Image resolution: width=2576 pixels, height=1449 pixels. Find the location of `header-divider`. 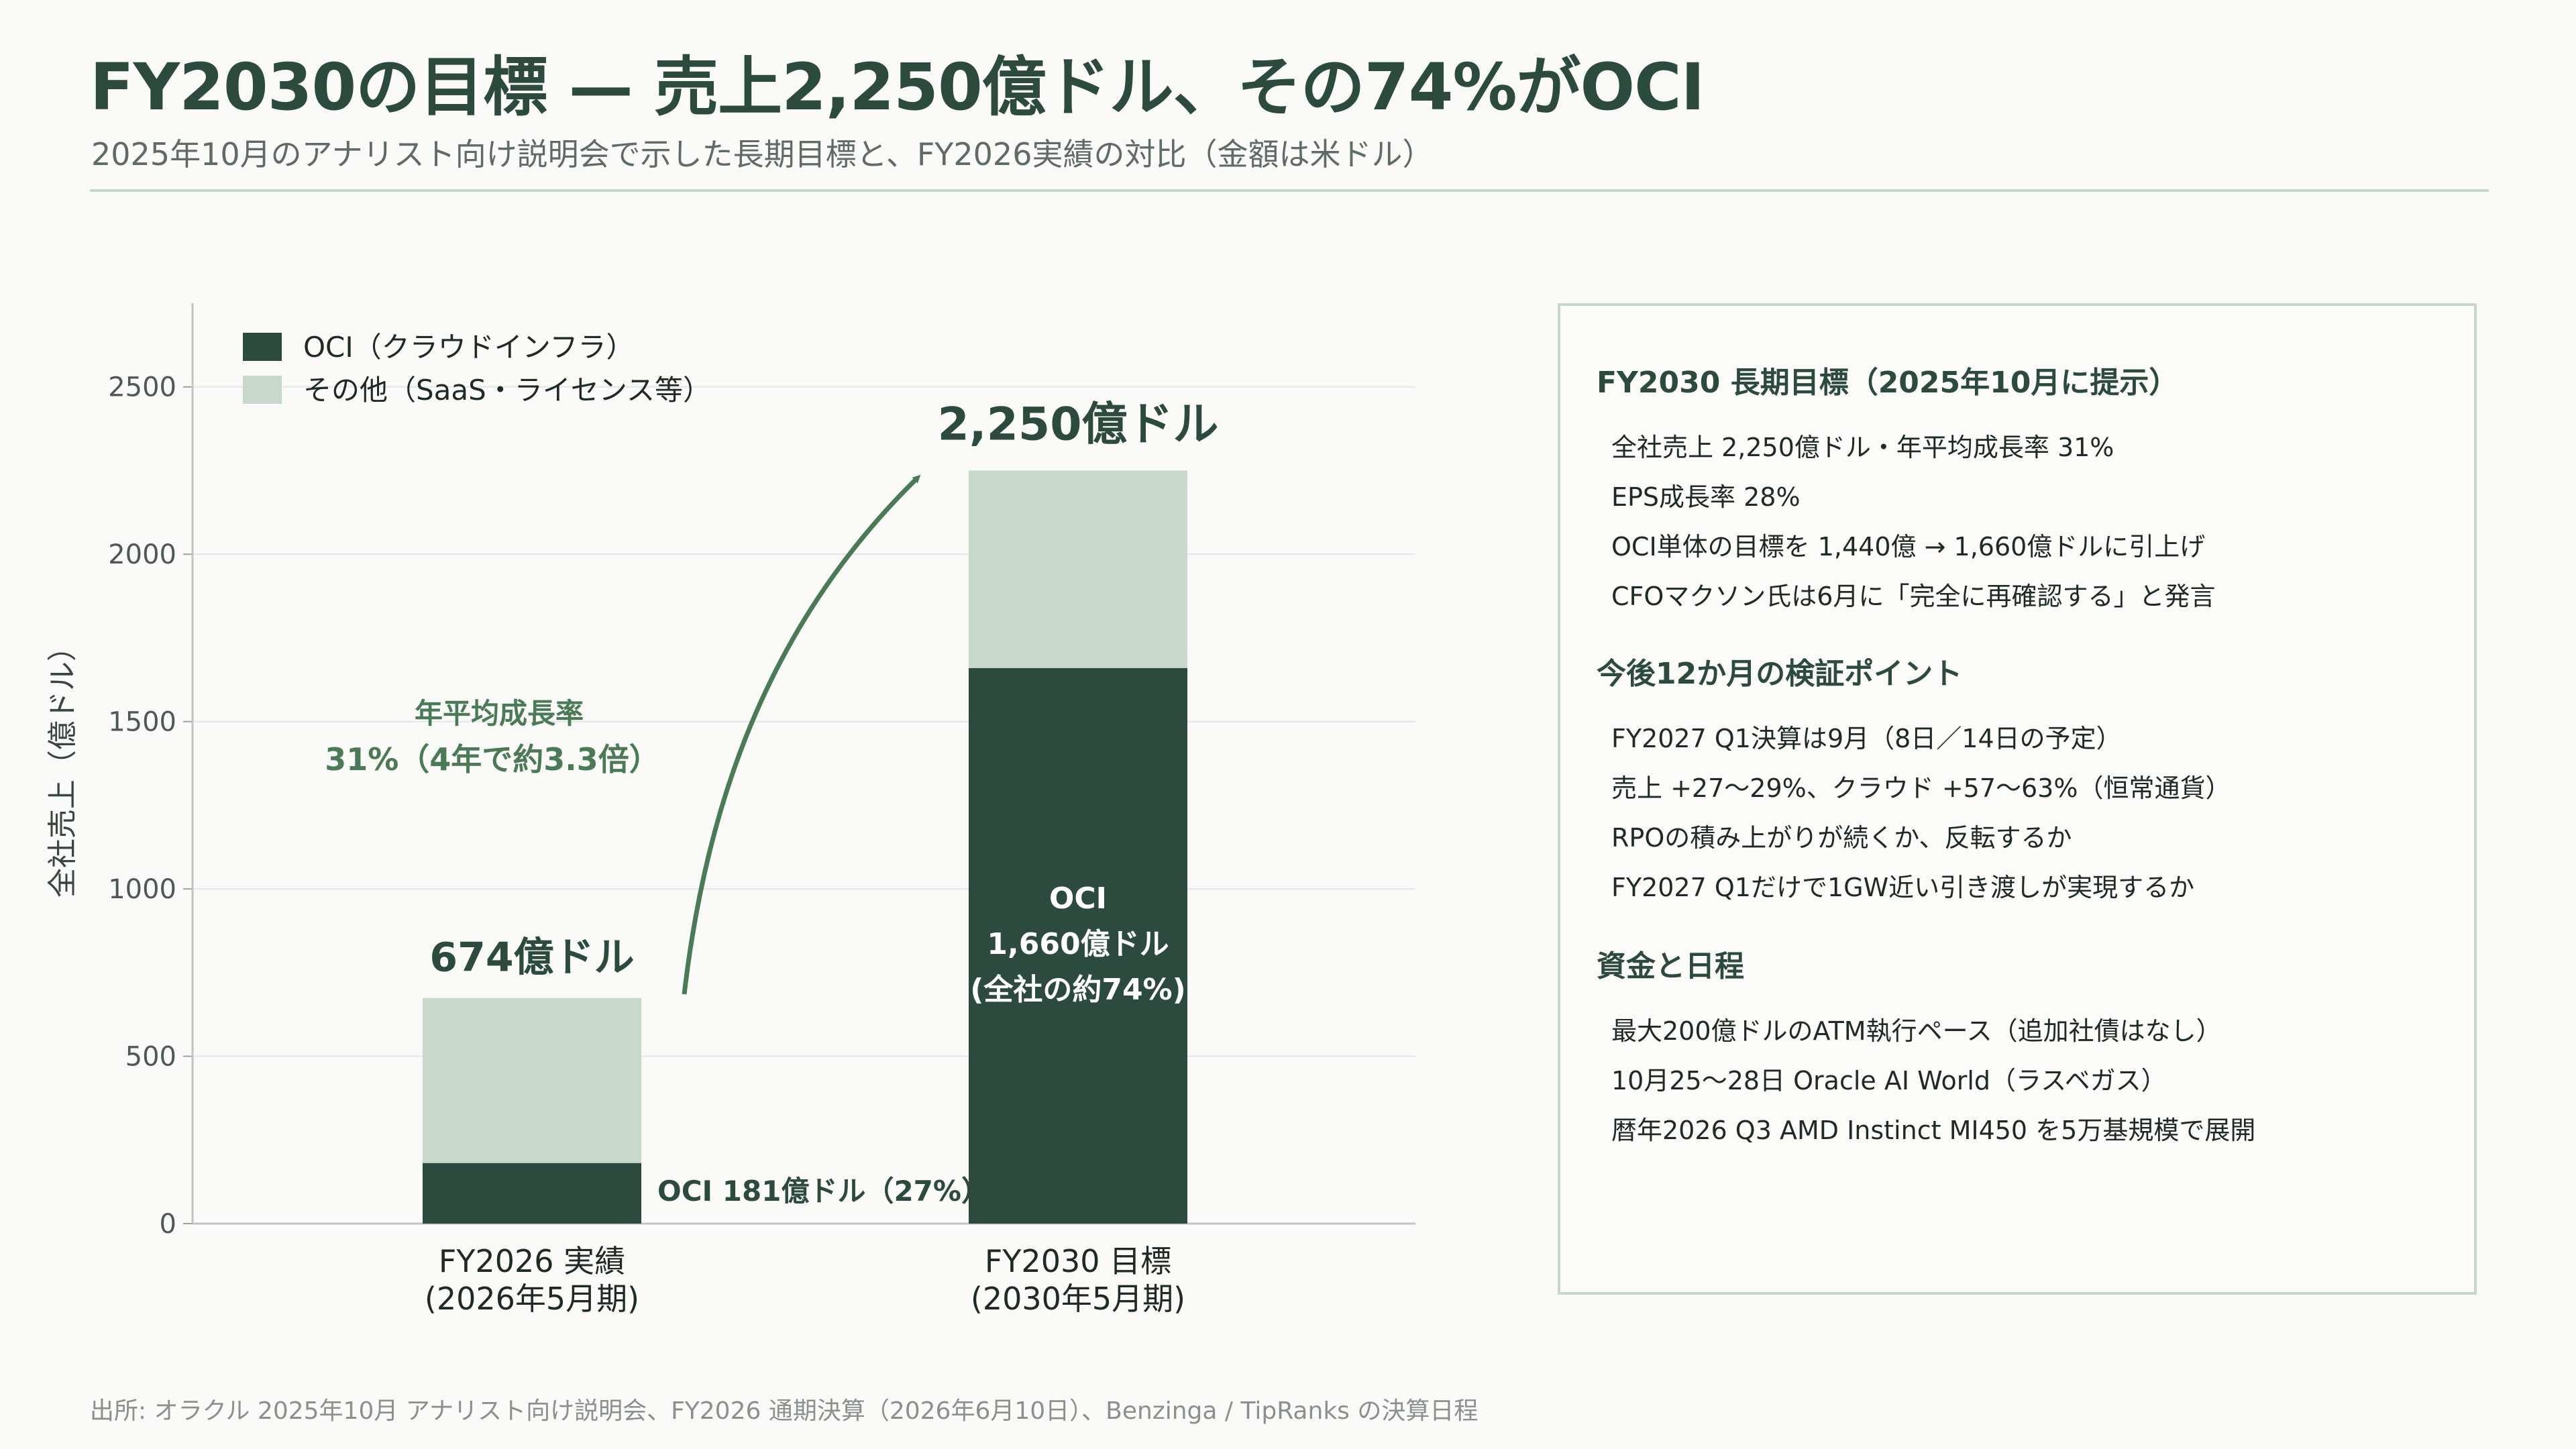

header-divider is located at coordinates (1289, 190).